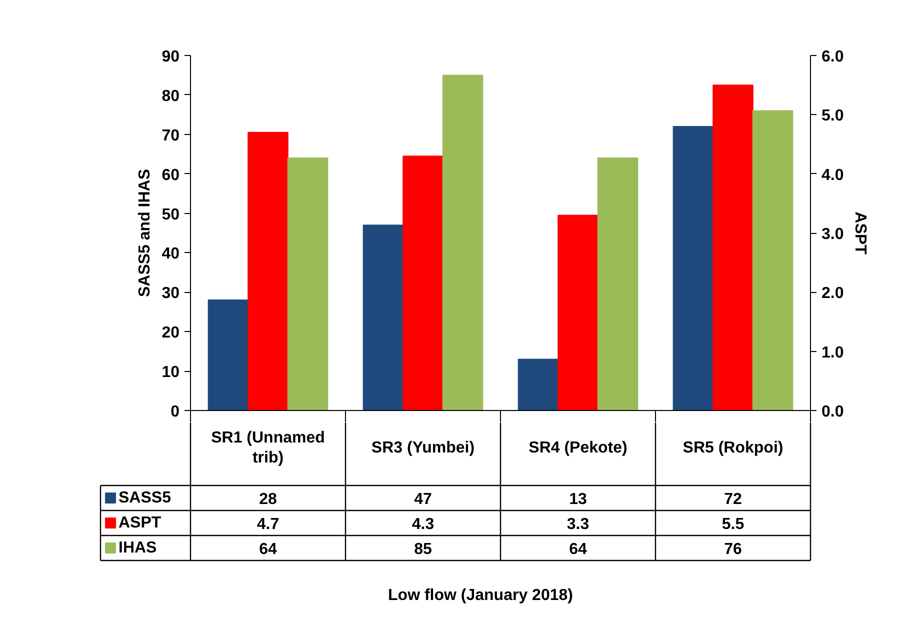 The height and width of the screenshot is (620, 899). Describe the element at coordinates (733, 524) in the screenshot. I see `data-label: 5.5` at that location.